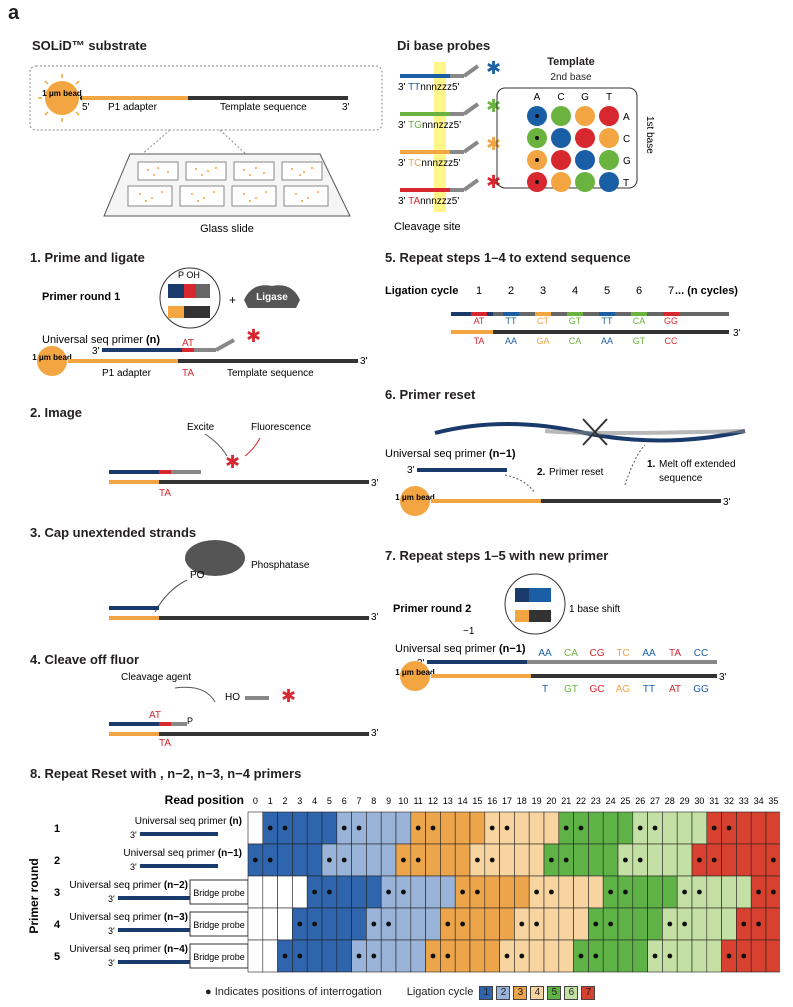  What do you see at coordinates (52, 357) in the screenshot?
I see `svg-text: 1 μm bead` at bounding box center [52, 357].